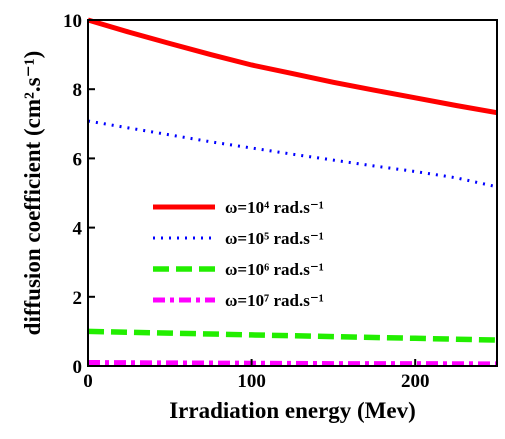  I want to click on y-tick-label: 4, so click(78, 229).